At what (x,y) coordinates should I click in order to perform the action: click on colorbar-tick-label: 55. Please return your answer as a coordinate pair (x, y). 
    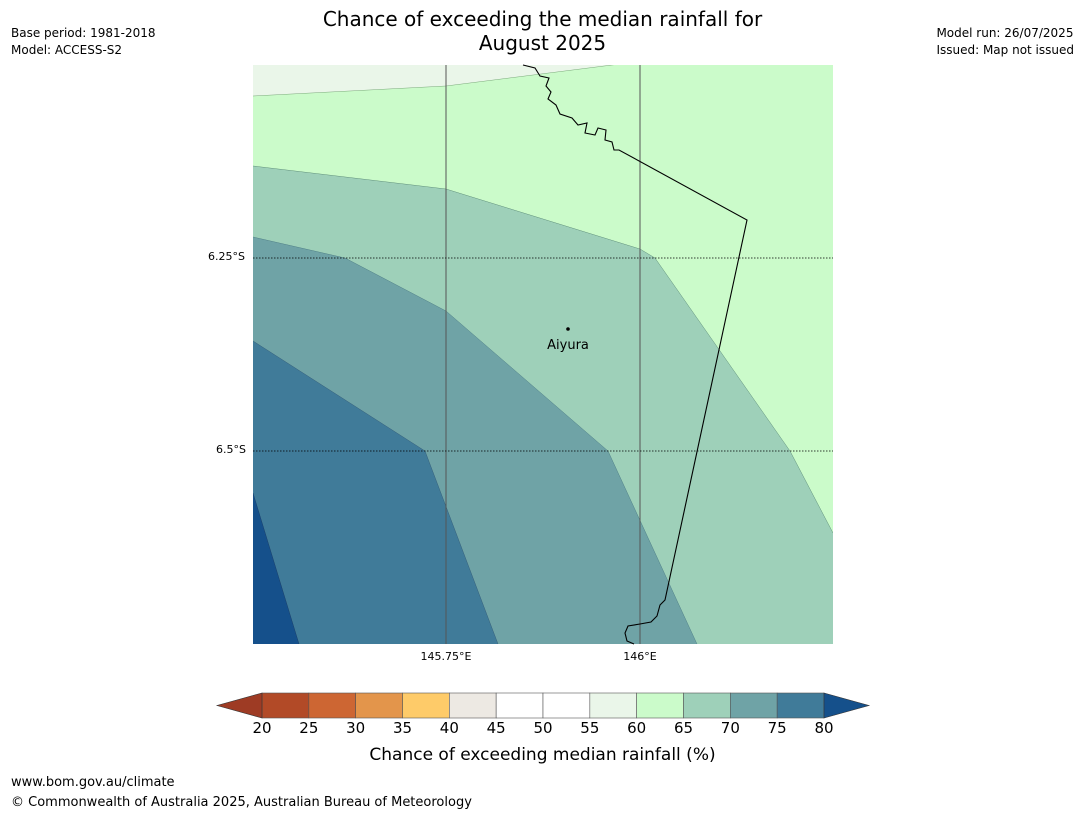
    Looking at the image, I should click on (590, 728).